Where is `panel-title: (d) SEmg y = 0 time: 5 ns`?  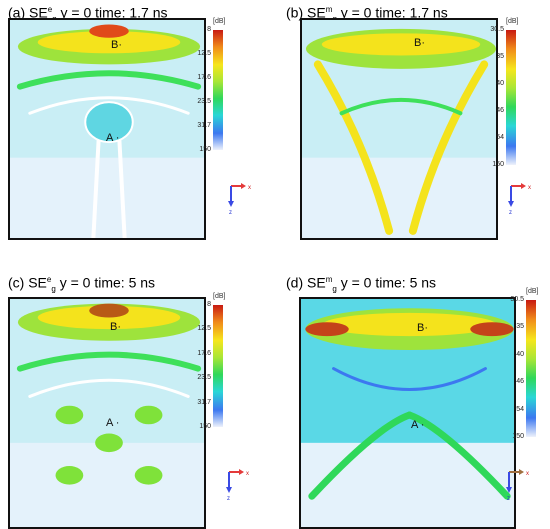 panel-title: (d) SEmg y = 0 time: 5 ns is located at coordinates (361, 284).